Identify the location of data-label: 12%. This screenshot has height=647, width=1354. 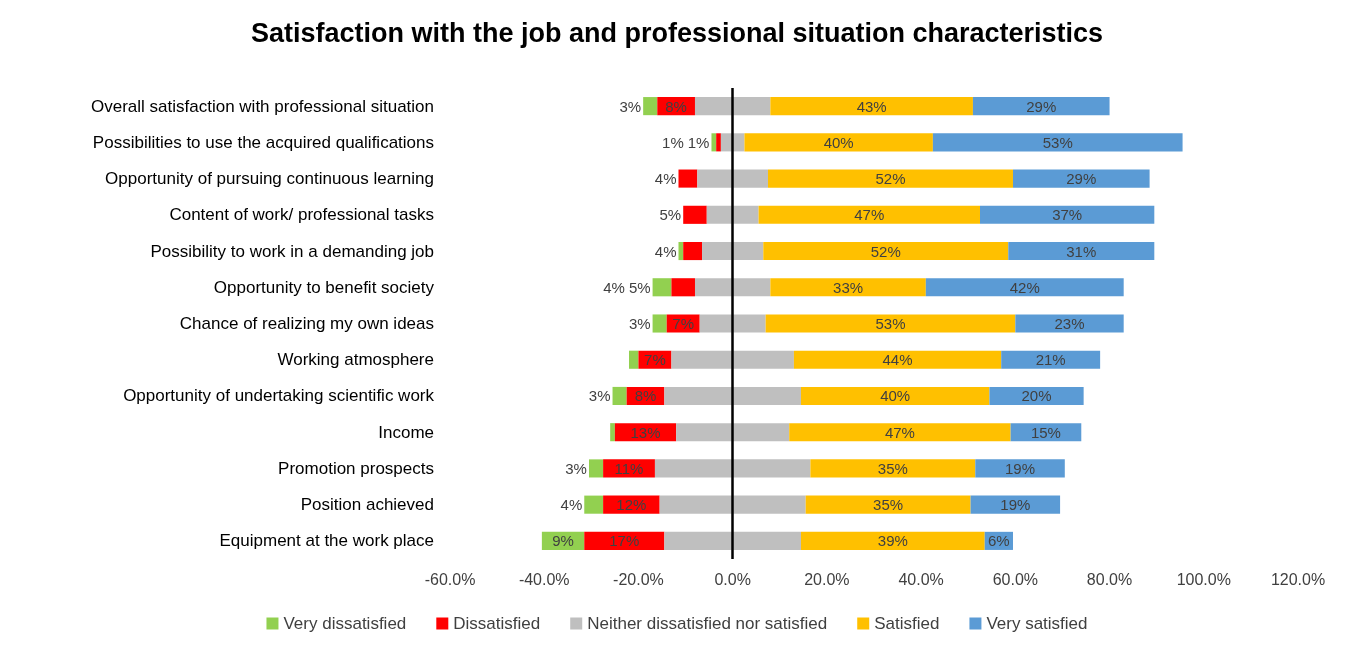
(631, 505).